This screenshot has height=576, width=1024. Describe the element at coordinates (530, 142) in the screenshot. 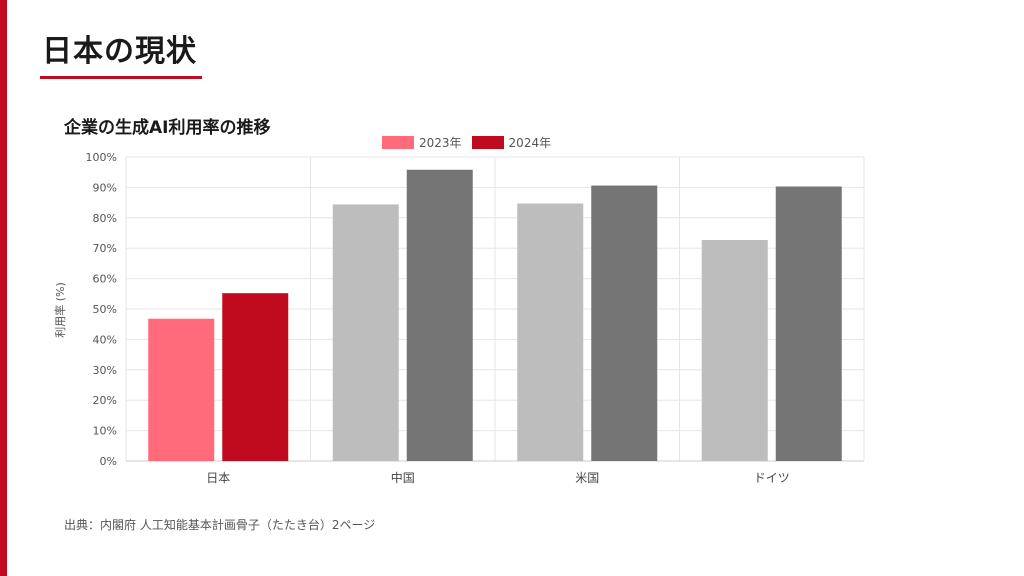

I see `legend-label-2024: 2024年` at that location.